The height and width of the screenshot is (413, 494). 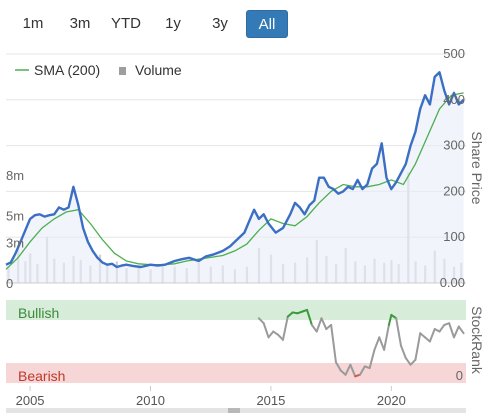 What do you see at coordinates (67, 70) in the screenshot?
I see `legend-sma-label: SMA (200)` at bounding box center [67, 70].